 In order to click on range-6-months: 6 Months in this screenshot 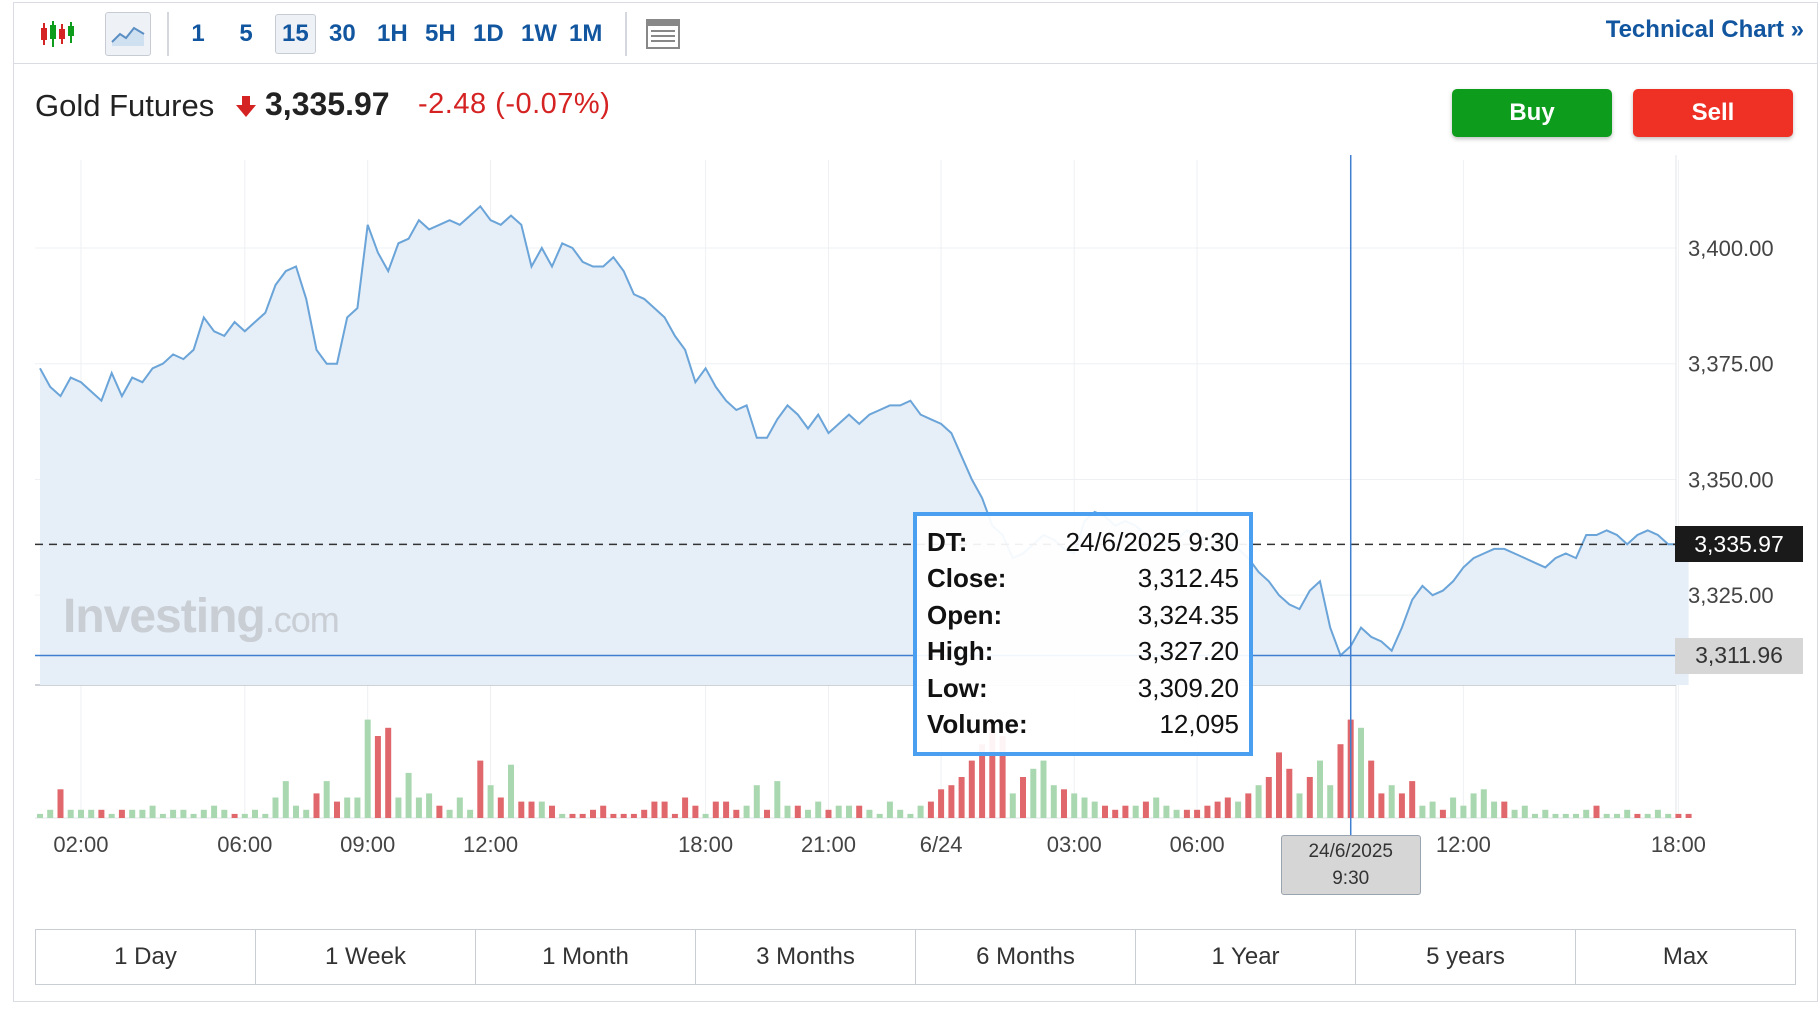, I will do `click(1026, 957)`.